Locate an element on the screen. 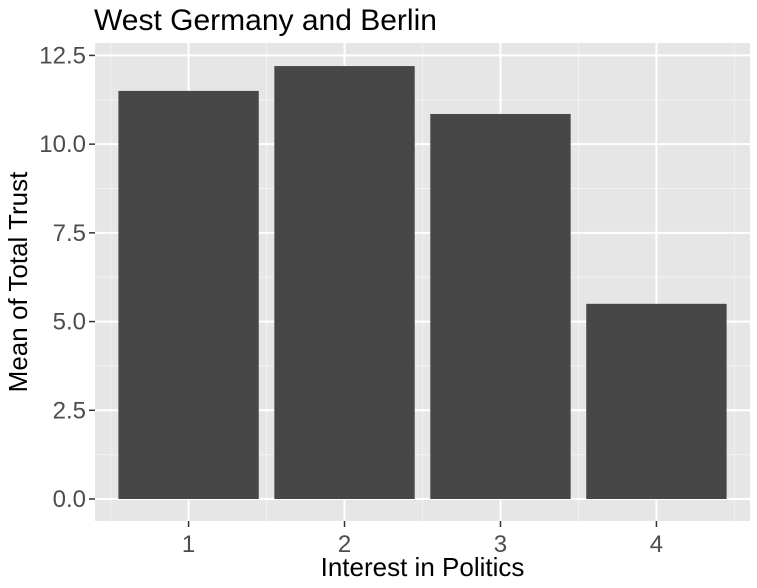 Image resolution: width=757 pixels, height=588 pixels. y-tick-label: 10.0 is located at coordinates (62, 144).